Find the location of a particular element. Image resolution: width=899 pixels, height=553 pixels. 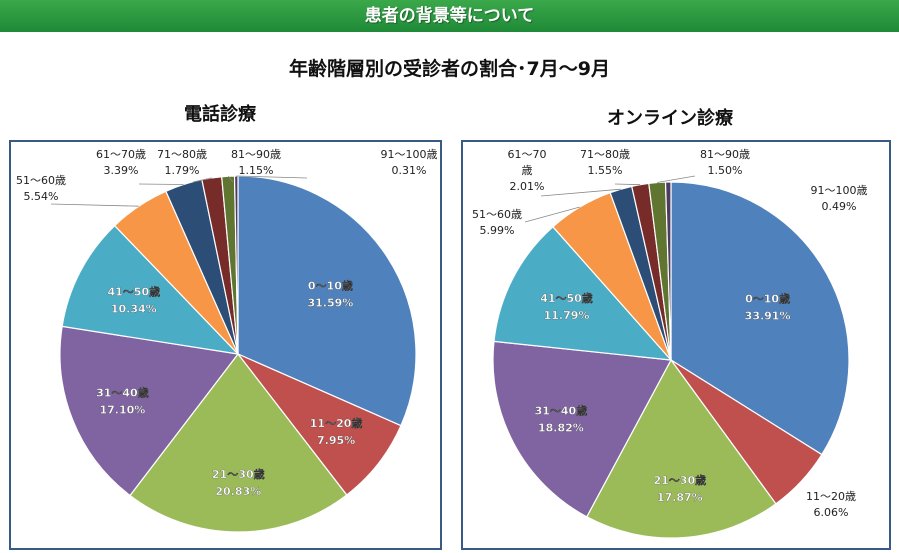

slice-category-label: 61～70 is located at coordinates (527, 154).